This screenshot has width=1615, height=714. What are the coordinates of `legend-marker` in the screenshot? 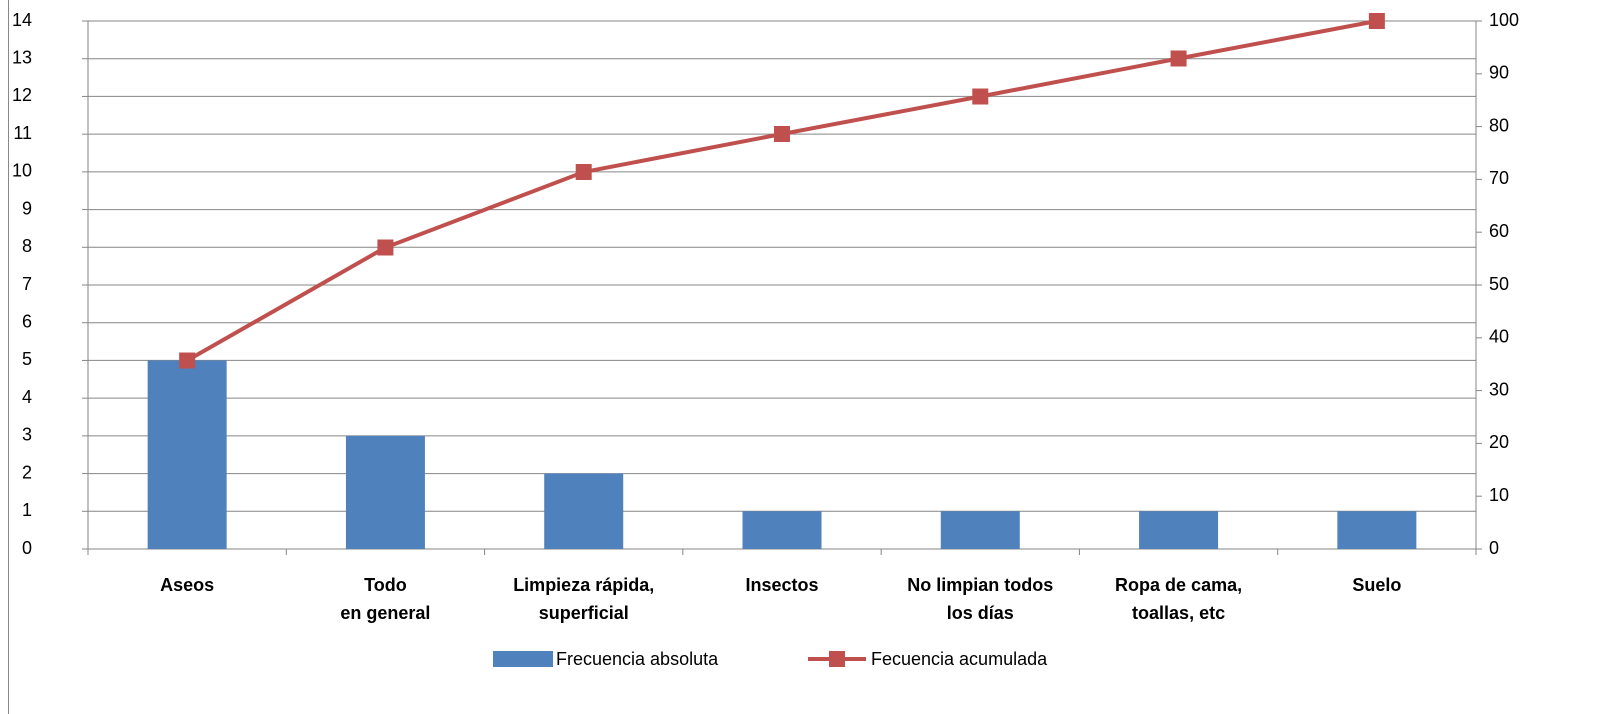 It's located at (837, 659).